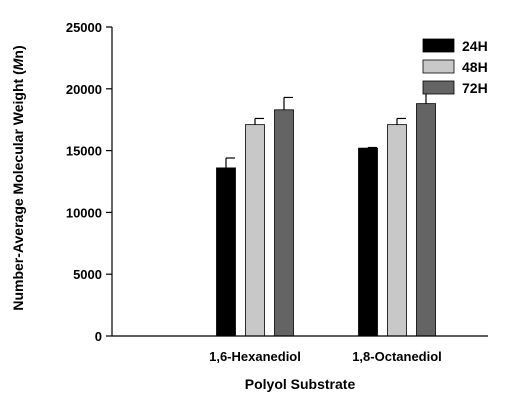 This screenshot has height=404, width=527. I want to click on x-tick-label: 1,6-Hexanediol, so click(255, 356).